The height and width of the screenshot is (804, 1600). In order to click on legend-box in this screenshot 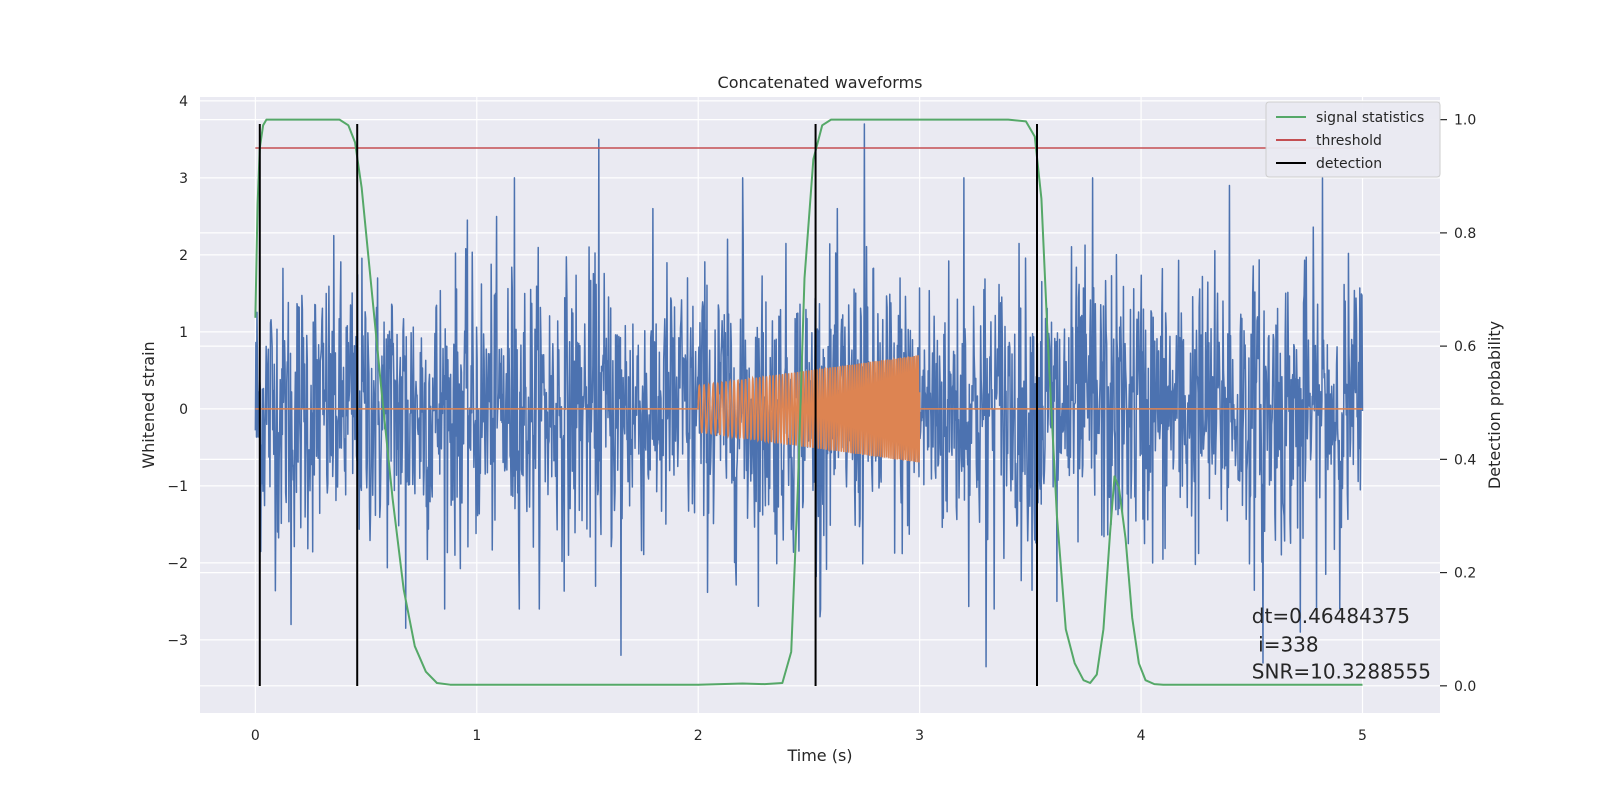, I will do `click(1353, 139)`.